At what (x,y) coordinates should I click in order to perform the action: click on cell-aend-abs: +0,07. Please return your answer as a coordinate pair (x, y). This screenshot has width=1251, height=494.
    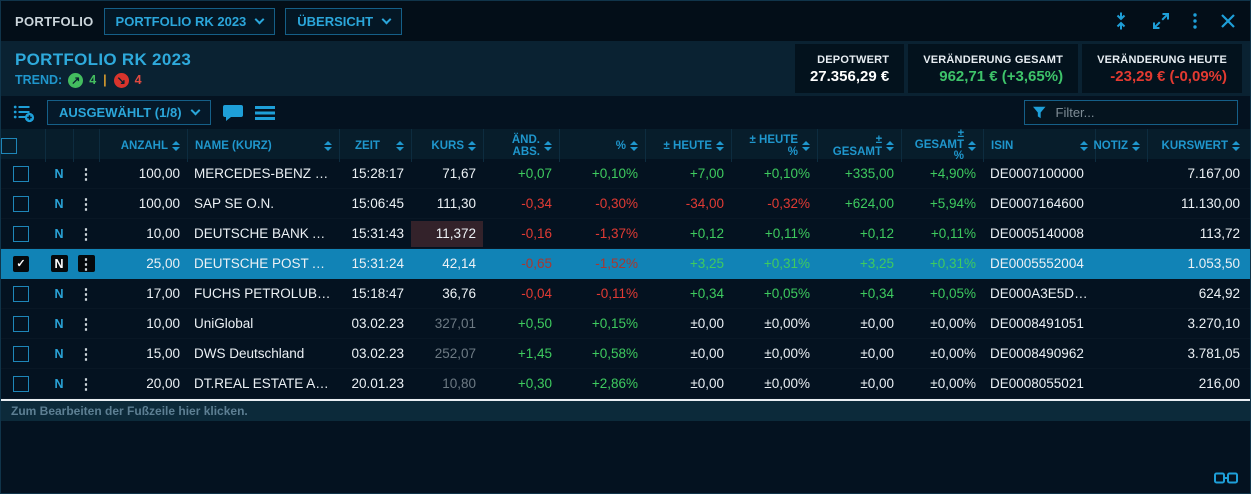
    Looking at the image, I should click on (534, 173).